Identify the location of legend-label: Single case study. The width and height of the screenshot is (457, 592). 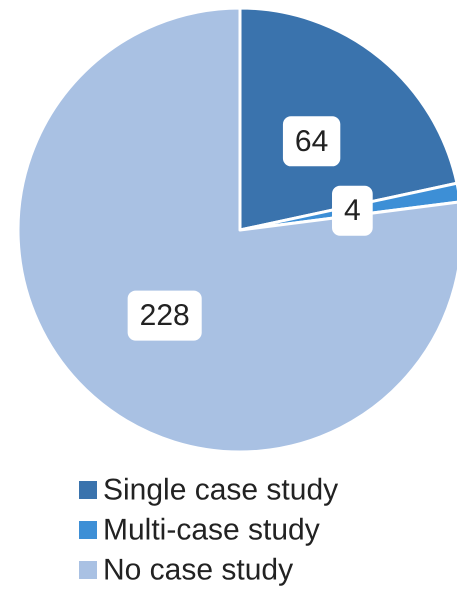
(220, 490).